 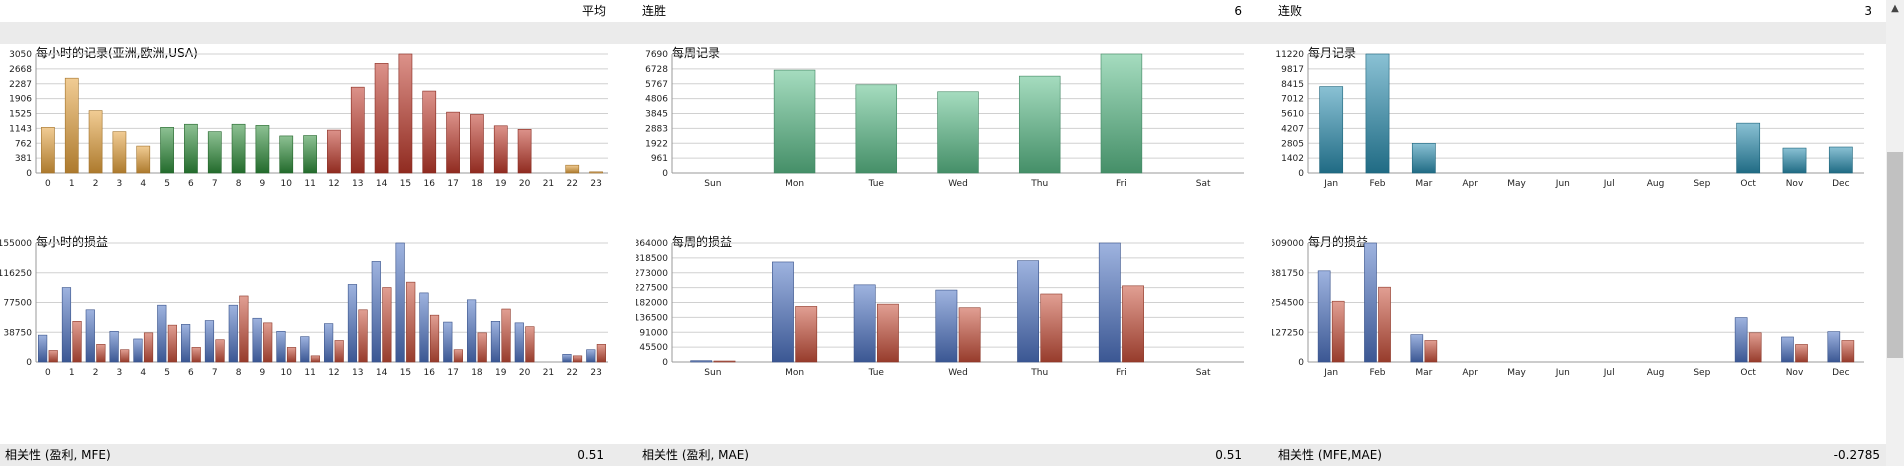 I want to click on x-tick-label: Apr, so click(x=1470, y=184).